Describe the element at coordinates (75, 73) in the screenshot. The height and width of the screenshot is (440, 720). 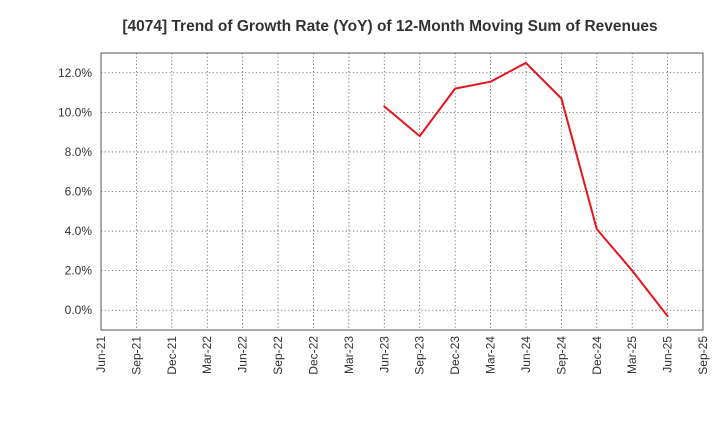
I see `y-tick-label: 12.0%` at that location.